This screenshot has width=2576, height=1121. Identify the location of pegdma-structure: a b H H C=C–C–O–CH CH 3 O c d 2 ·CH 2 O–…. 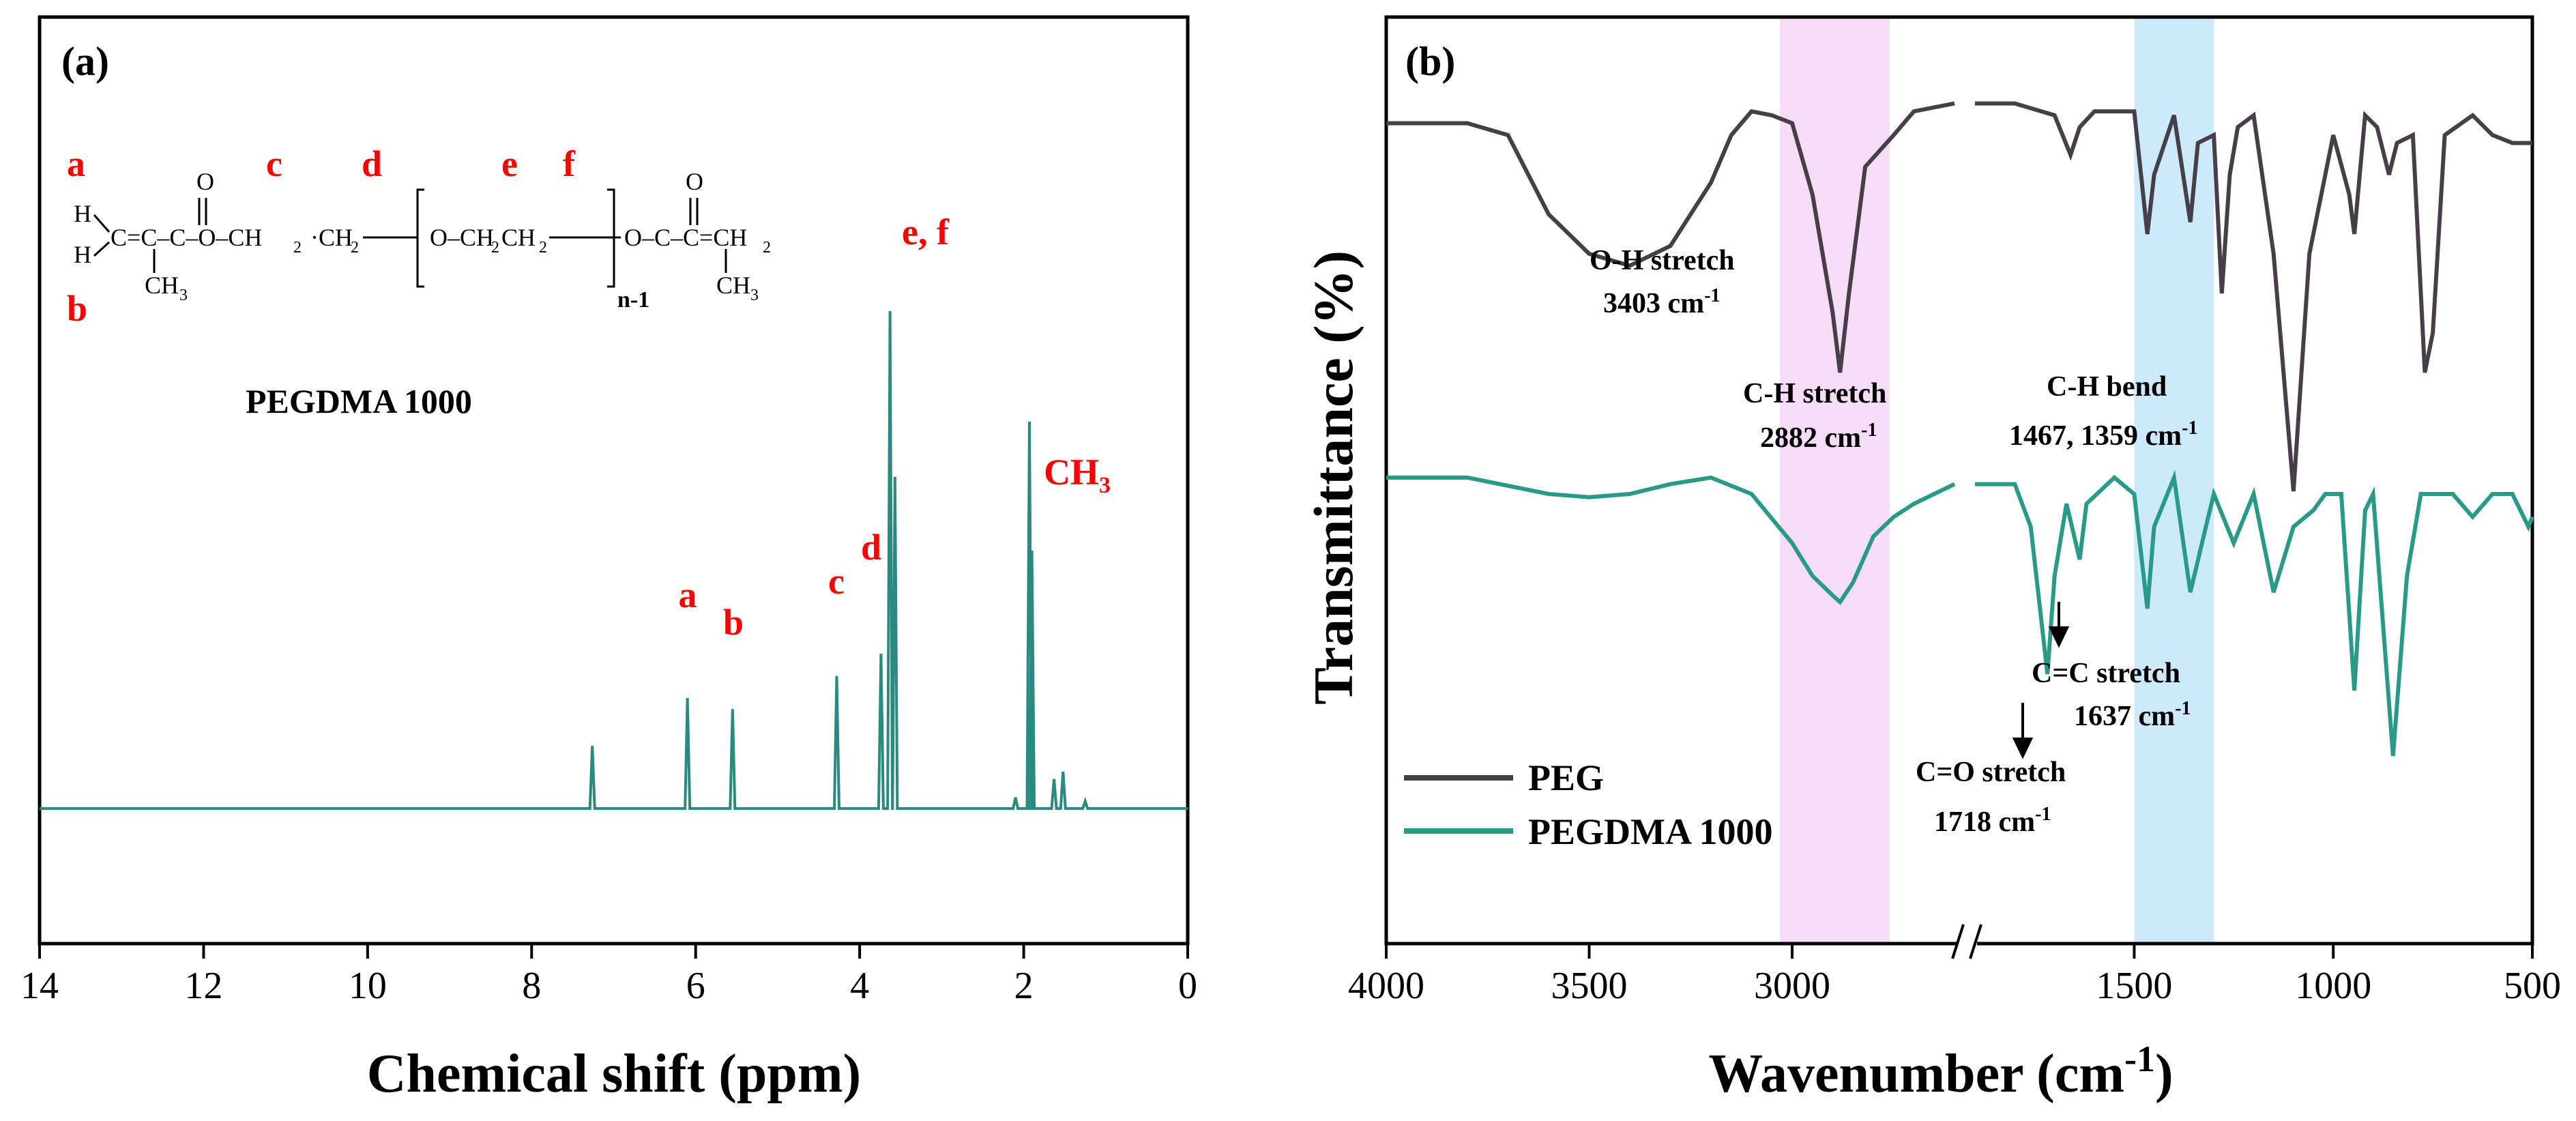
(419, 281).